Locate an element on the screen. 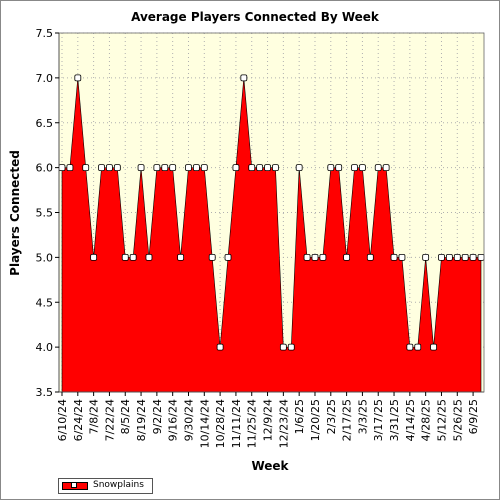  x-tick-label: 6/24/24 is located at coordinates (78, 420).